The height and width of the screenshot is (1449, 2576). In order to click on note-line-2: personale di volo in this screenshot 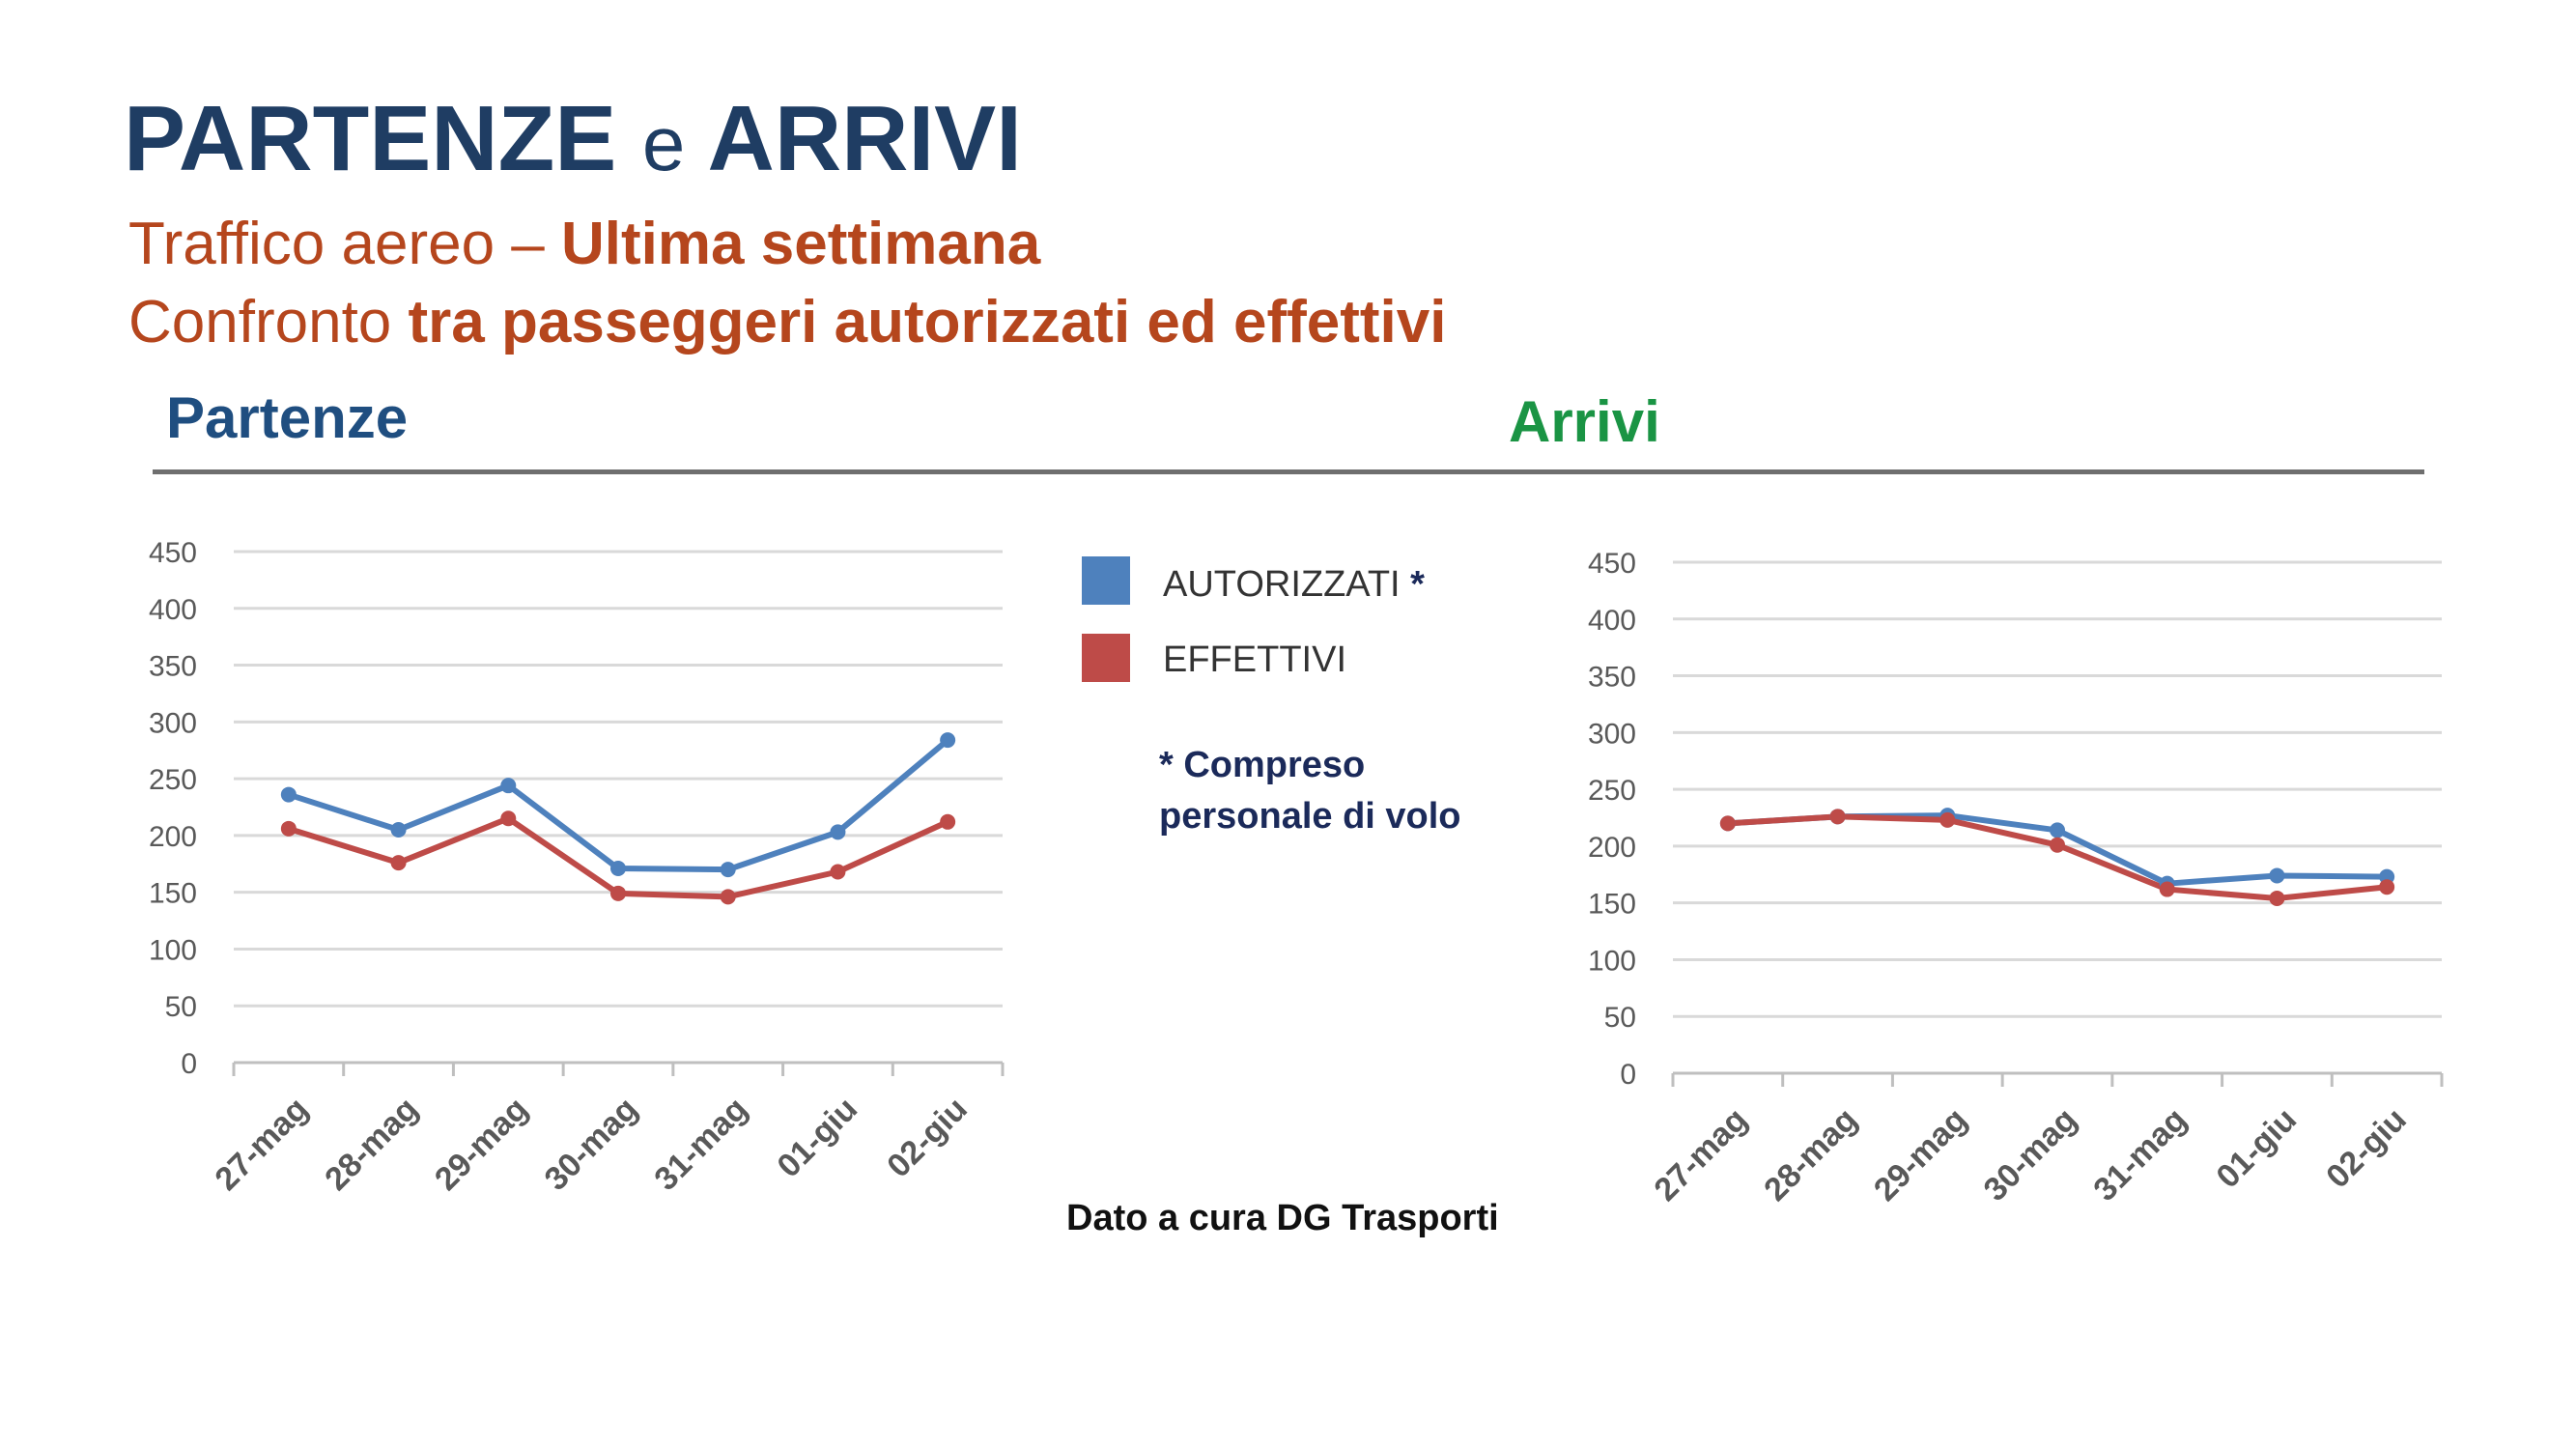, I will do `click(1310, 817)`.